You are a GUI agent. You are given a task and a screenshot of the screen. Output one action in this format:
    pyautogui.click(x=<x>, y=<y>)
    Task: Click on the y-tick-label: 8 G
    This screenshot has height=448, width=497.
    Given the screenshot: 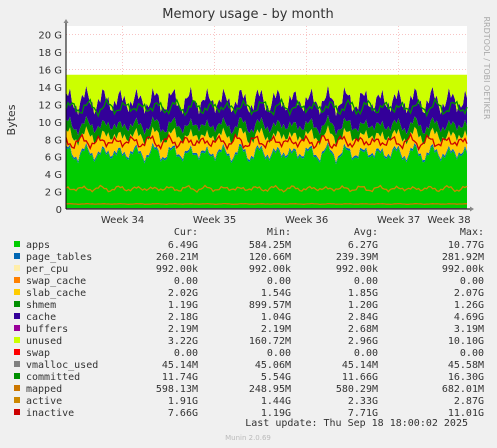 What is the action you would take?
    pyautogui.click(x=53, y=140)
    